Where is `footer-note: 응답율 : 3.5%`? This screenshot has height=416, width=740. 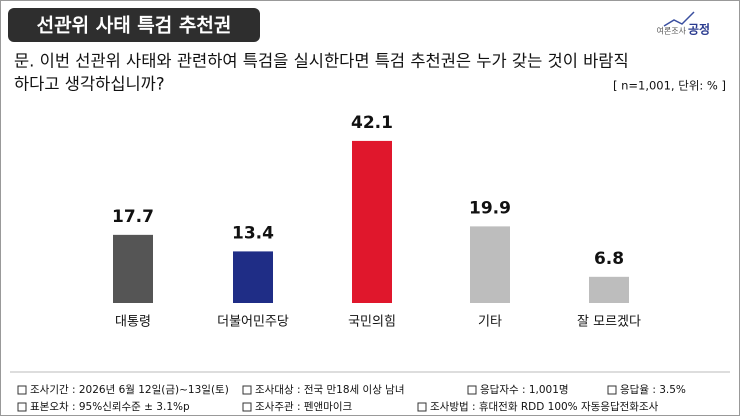
footer-note: 응답율 : 3.5% is located at coordinates (653, 390).